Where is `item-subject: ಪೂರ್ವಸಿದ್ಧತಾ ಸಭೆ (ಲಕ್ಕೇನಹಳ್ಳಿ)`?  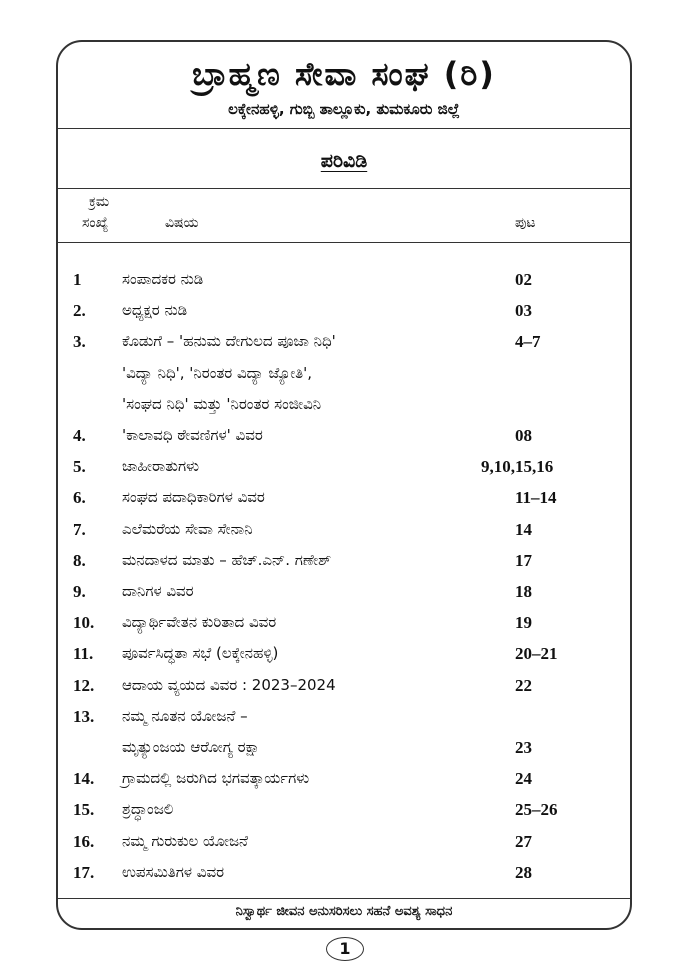
item-subject: ಪೂರ್ವಸಿದ್ಧತಾ ಸಭೆ (ಲಕ್ಕೇನಹಳ್ಳಿ) is located at coordinates (200, 653).